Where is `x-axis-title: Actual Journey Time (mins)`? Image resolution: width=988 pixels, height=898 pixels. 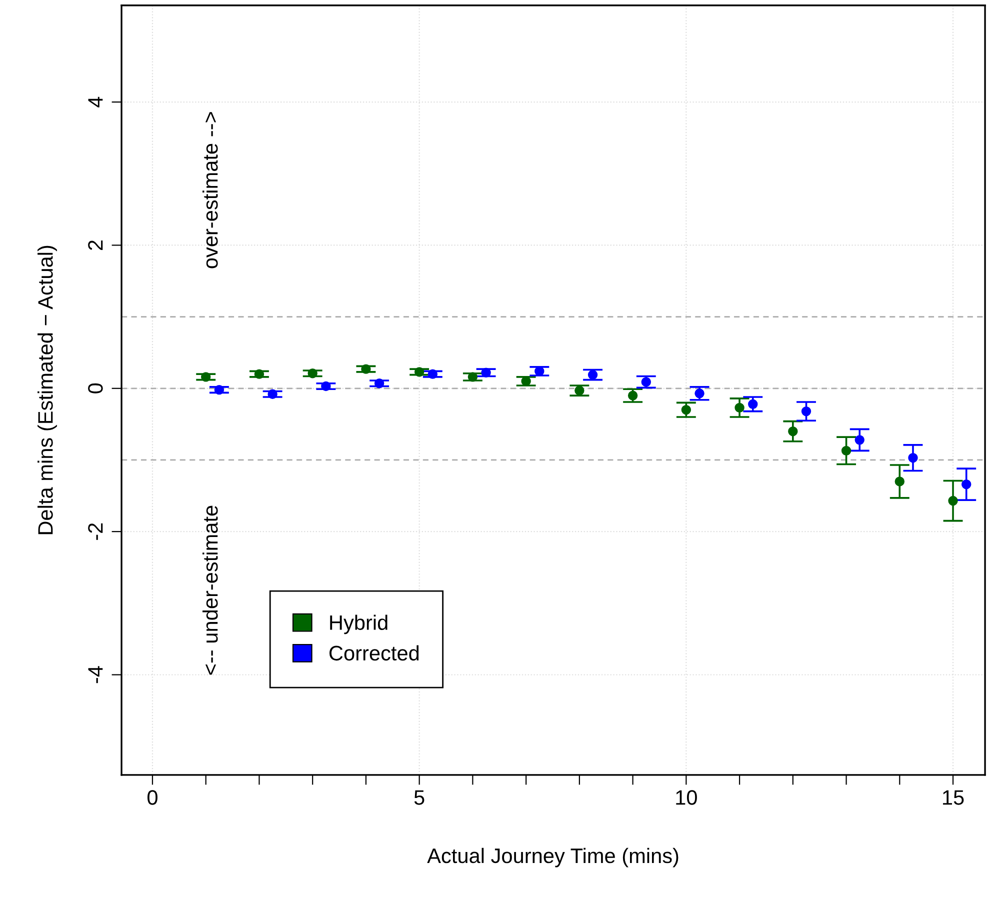 x-axis-title: Actual Journey Time (mins) is located at coordinates (552, 858).